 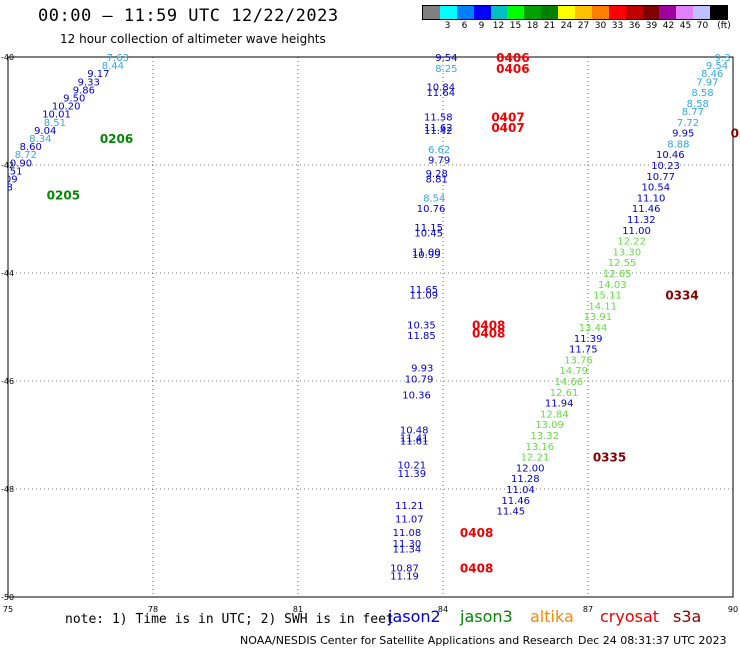 What do you see at coordinates (602, 306) in the screenshot?
I see `wave-height-label: 14.11` at bounding box center [602, 306].